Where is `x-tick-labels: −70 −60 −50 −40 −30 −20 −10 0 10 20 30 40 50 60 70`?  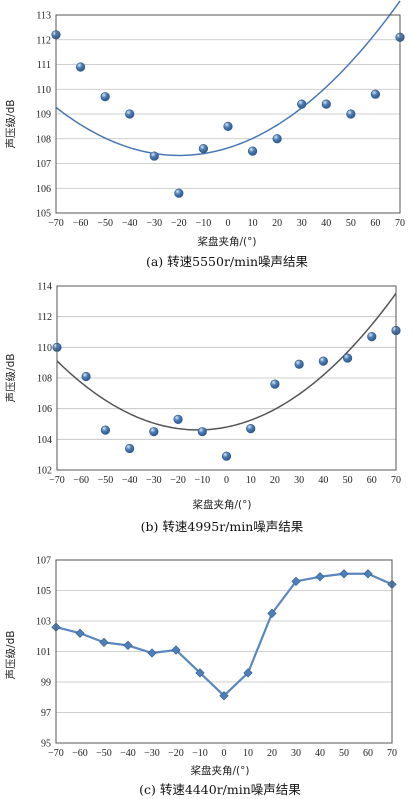 x-tick-labels: −70 −60 −50 −40 −30 −20 −10 0 10 20 30 40 50 60 70 is located at coordinates (225, 480).